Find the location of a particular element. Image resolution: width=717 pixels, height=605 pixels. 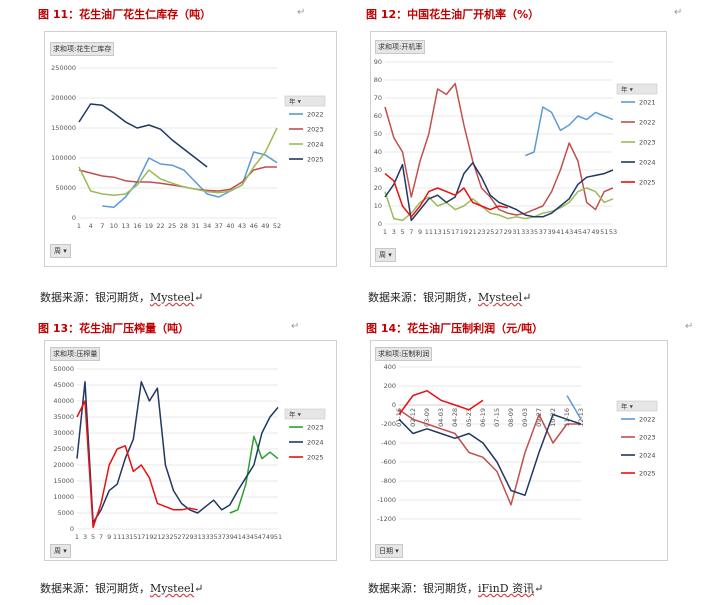

y-tick-label: 50 is located at coordinates (378, 134).